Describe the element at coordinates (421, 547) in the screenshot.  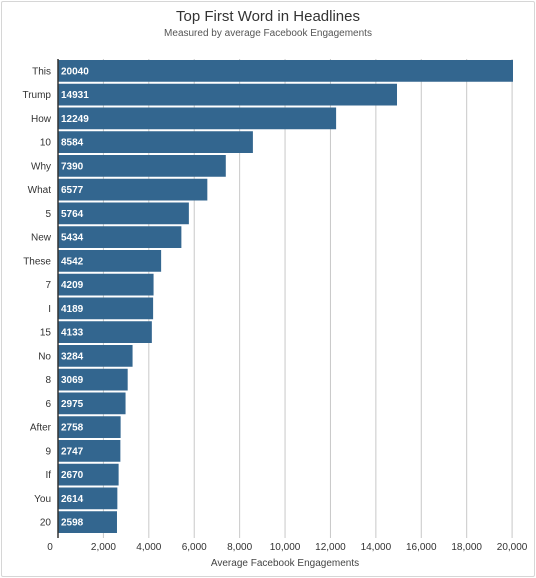
I see `x-tick-label: 16,000` at that location.